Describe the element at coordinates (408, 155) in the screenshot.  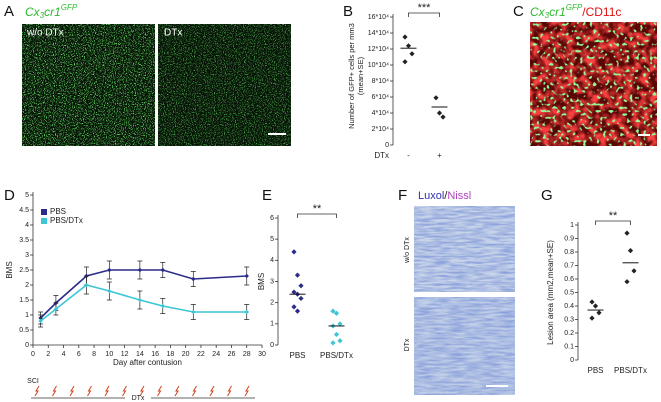
I see `x-tick-label: -` at that location.